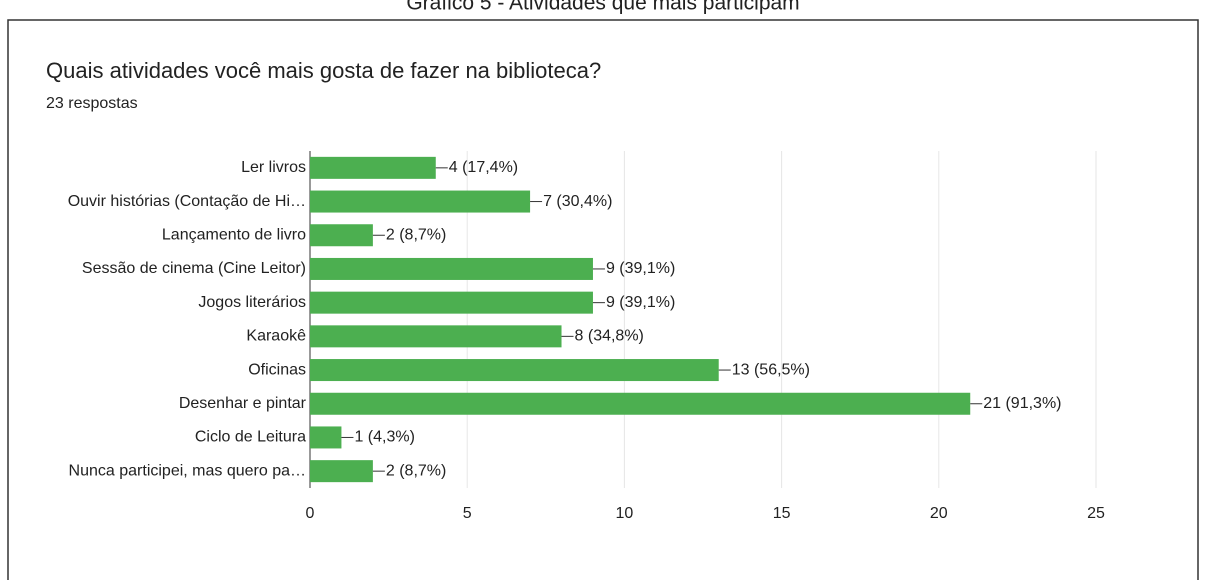  What do you see at coordinates (782, 513) in the screenshot?
I see `x-tick-label: 15` at bounding box center [782, 513].